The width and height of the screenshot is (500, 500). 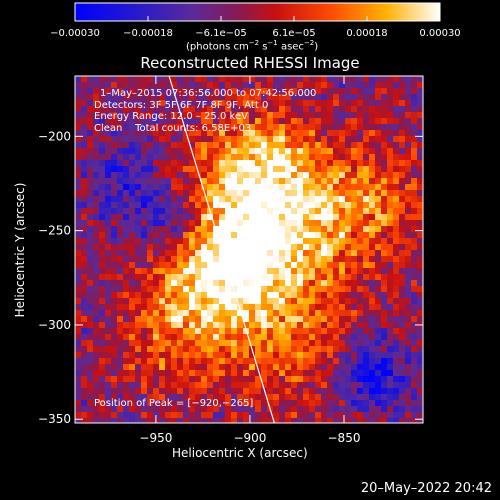 I want to click on info-line-detectors: Detectors: 3F 5F 6F 7F 8F 9F, Att 0, so click(x=181, y=105).